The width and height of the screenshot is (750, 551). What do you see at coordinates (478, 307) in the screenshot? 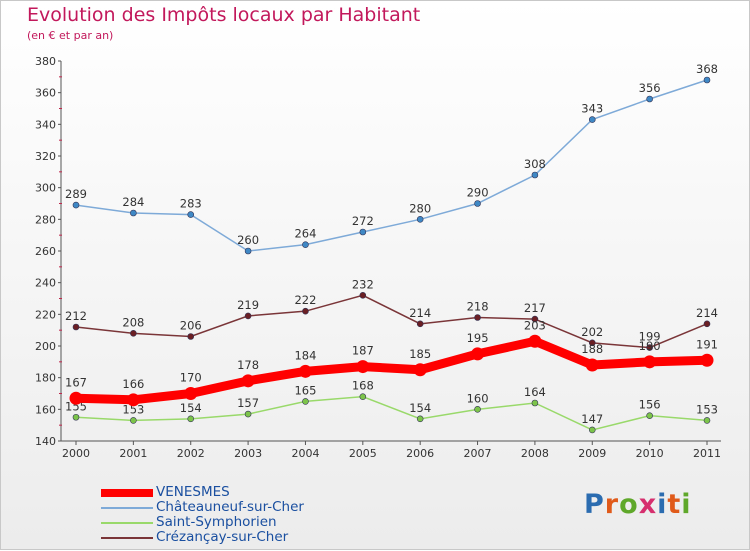
I see `data-label: 218` at bounding box center [478, 307].